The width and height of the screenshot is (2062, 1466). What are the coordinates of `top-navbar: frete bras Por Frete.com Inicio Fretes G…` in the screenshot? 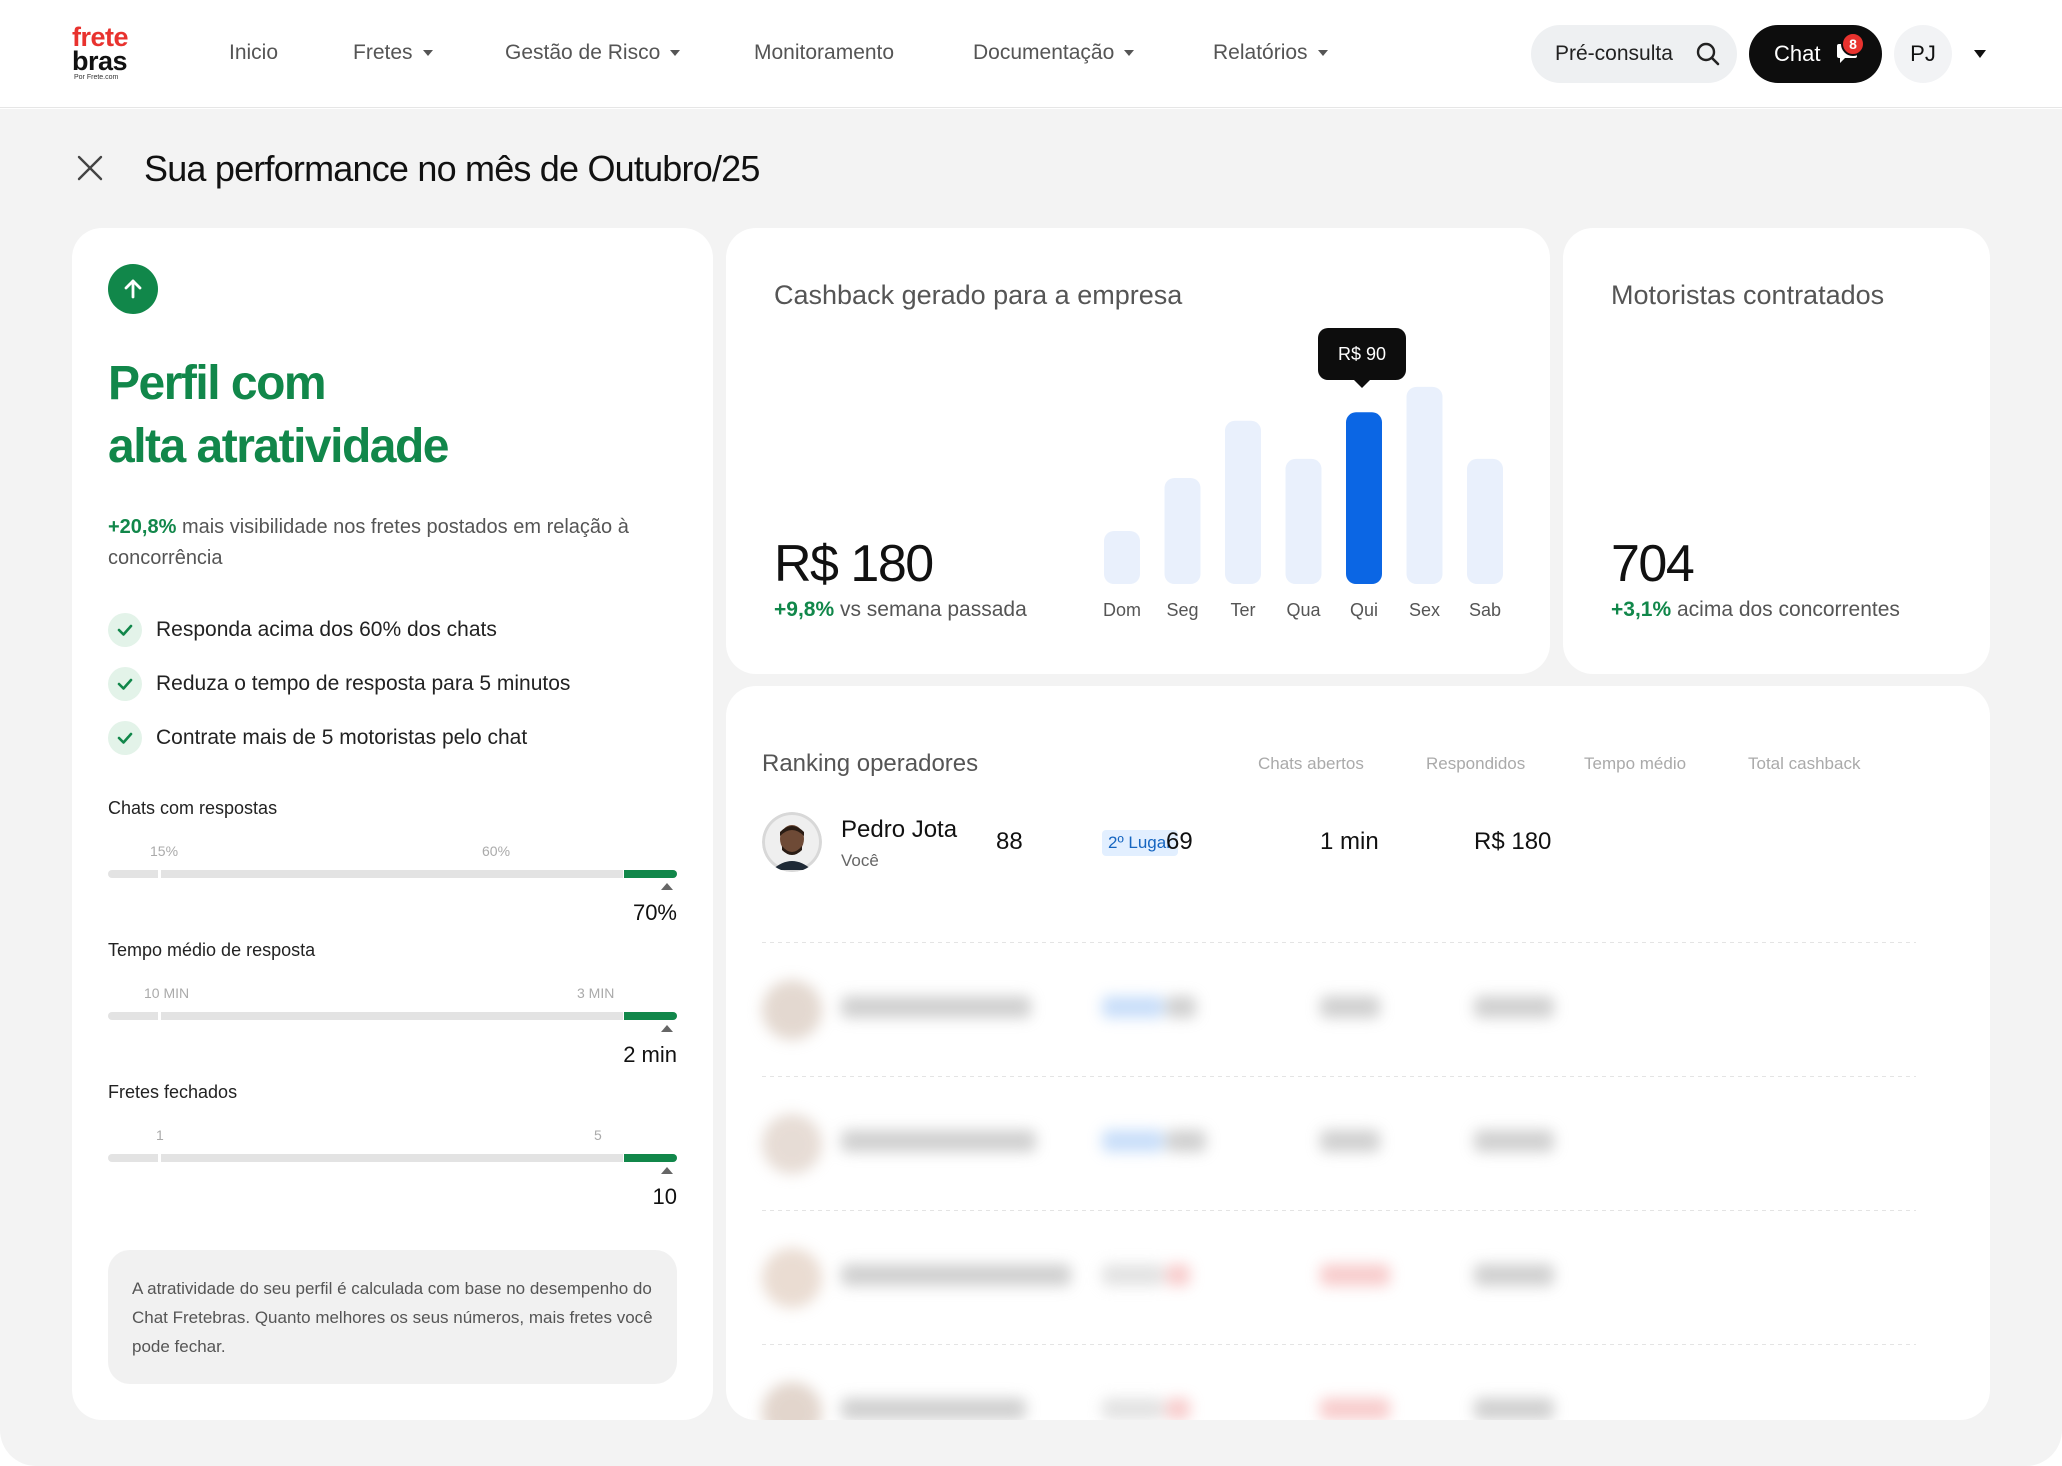 It's located at (1031, 54).